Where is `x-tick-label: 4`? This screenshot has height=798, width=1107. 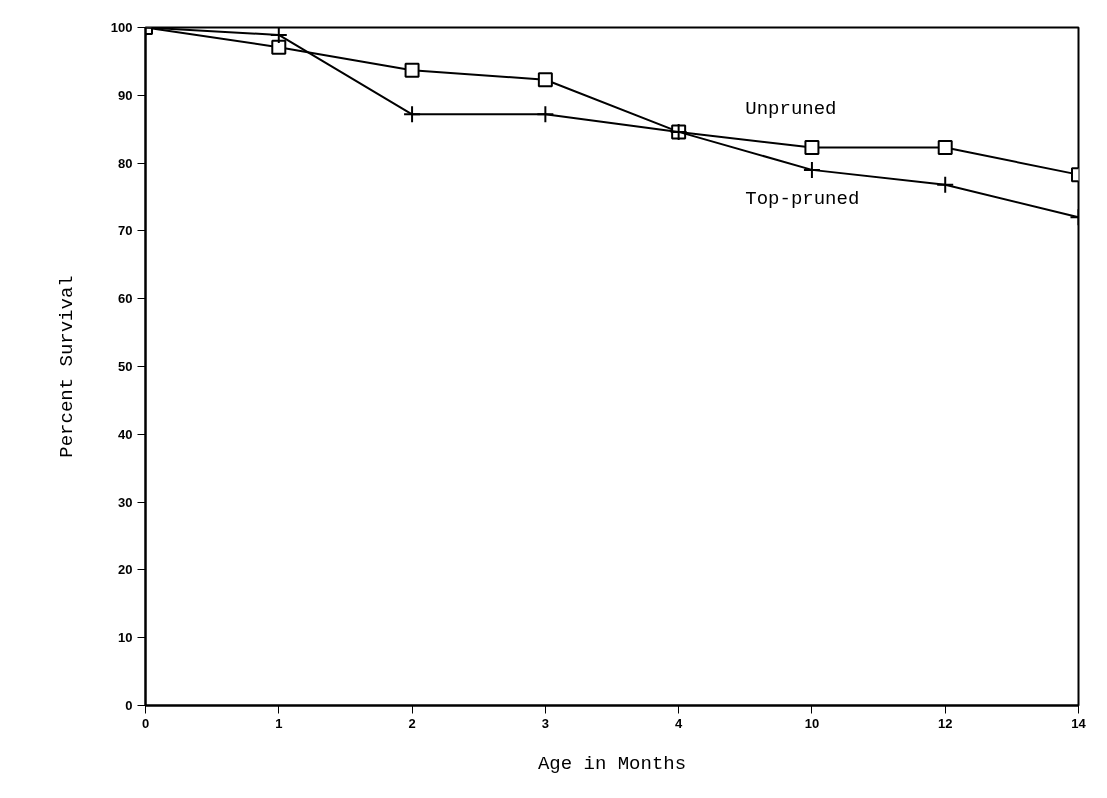
x-tick-label: 4 is located at coordinates (679, 723).